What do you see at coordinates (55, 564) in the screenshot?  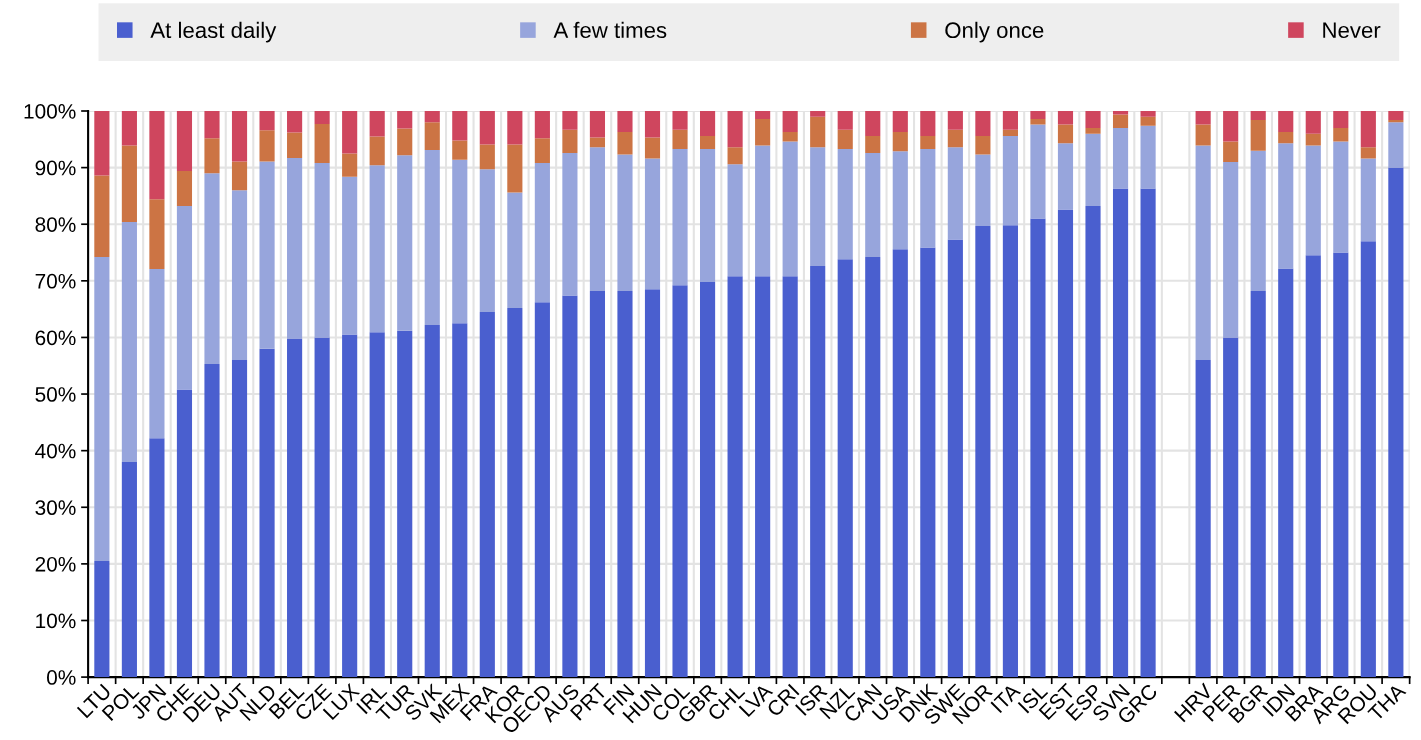 I see `y-tick-label: 20%` at bounding box center [55, 564].